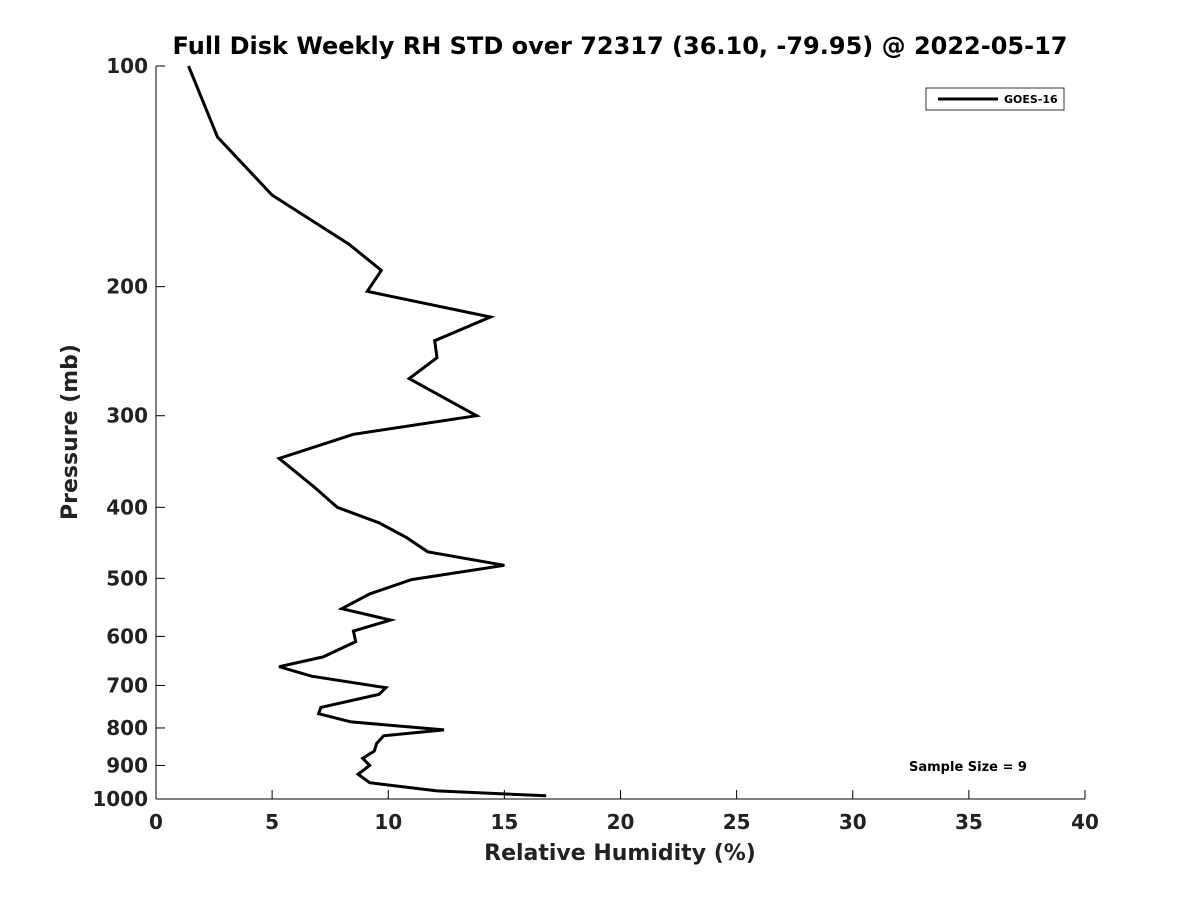  I want to click on y-tick-label-400: 400, so click(127, 507).